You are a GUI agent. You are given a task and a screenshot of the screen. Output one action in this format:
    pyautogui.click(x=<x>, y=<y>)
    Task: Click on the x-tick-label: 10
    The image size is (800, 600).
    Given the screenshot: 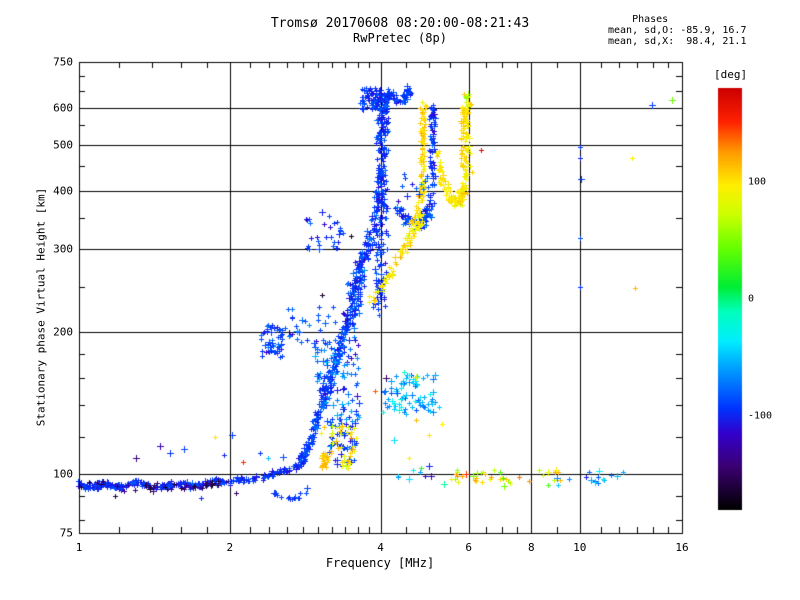 What is the action you would take?
    pyautogui.click(x=580, y=547)
    